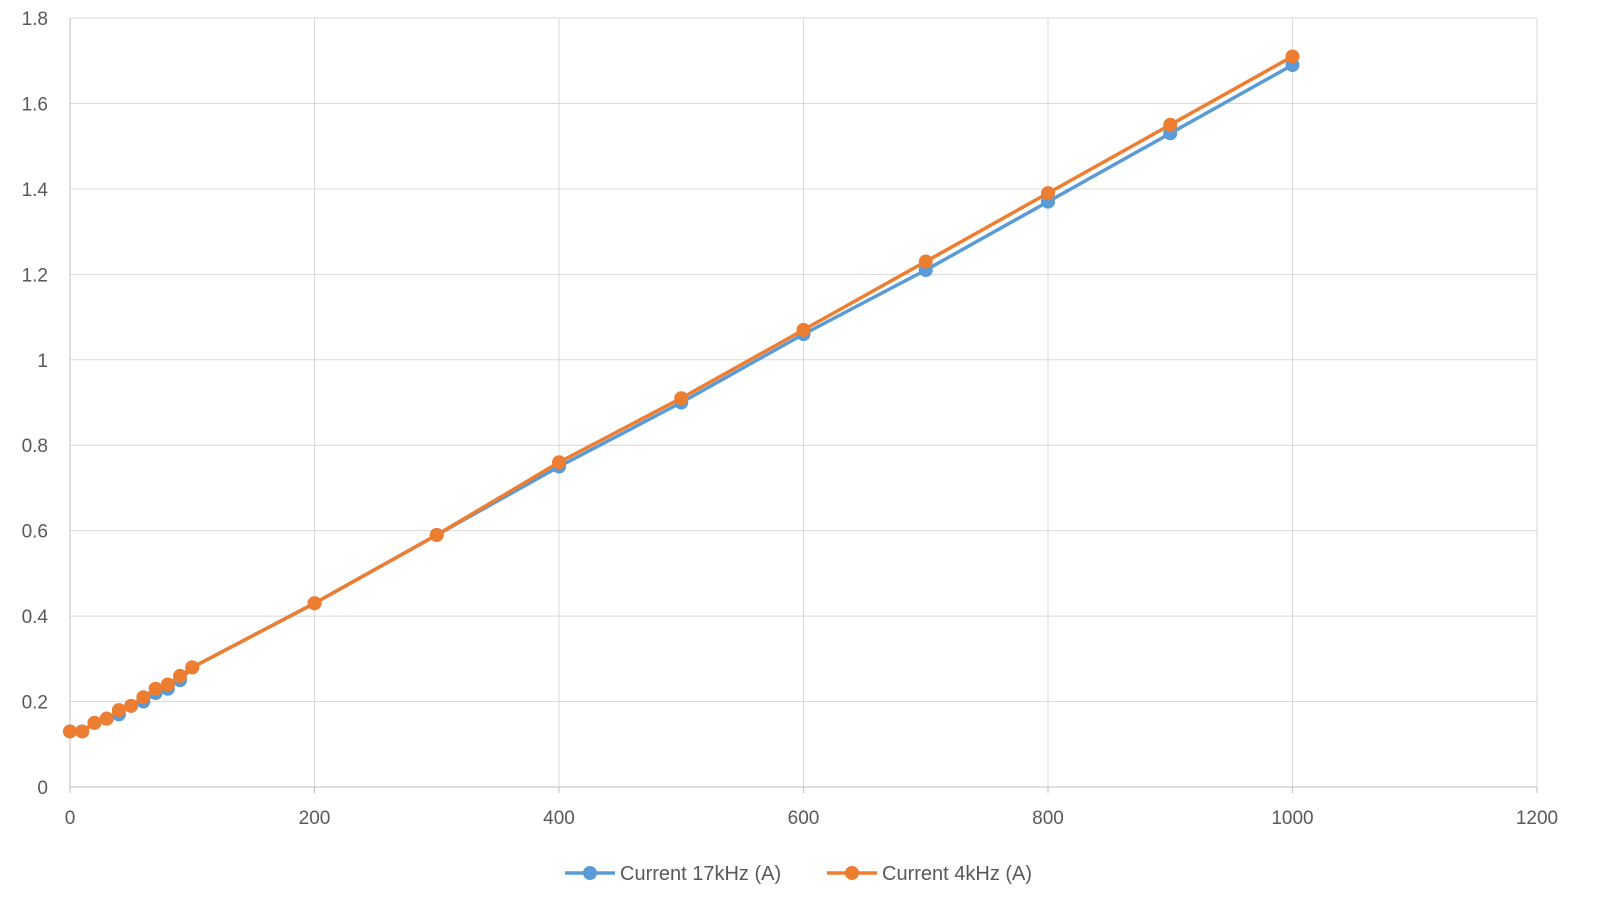 This screenshot has width=1613, height=923. I want to click on x-tick-label: 0, so click(70, 818).